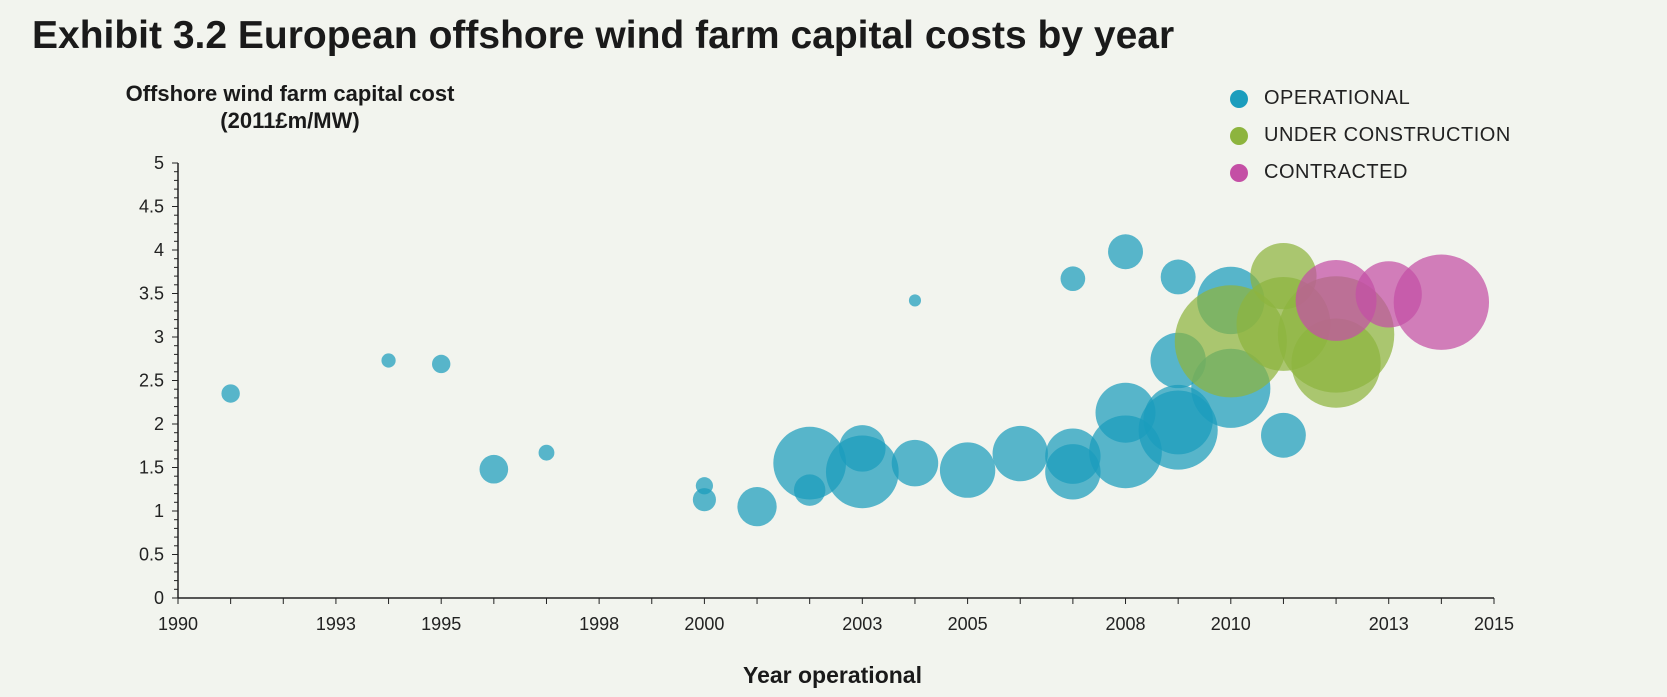 The width and height of the screenshot is (1667, 697). Describe the element at coordinates (1337, 98) in the screenshot. I see `legend-label-operational: OPERATIONAL` at that location.